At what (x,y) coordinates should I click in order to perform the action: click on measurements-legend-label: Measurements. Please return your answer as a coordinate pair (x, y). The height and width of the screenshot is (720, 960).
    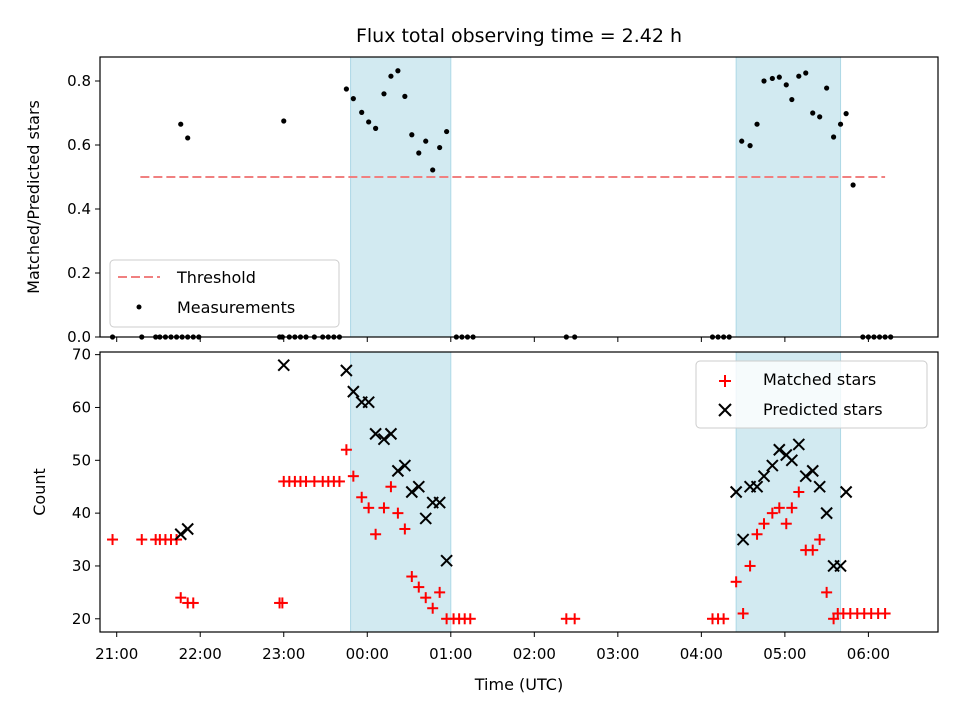
    Looking at the image, I should click on (236, 307).